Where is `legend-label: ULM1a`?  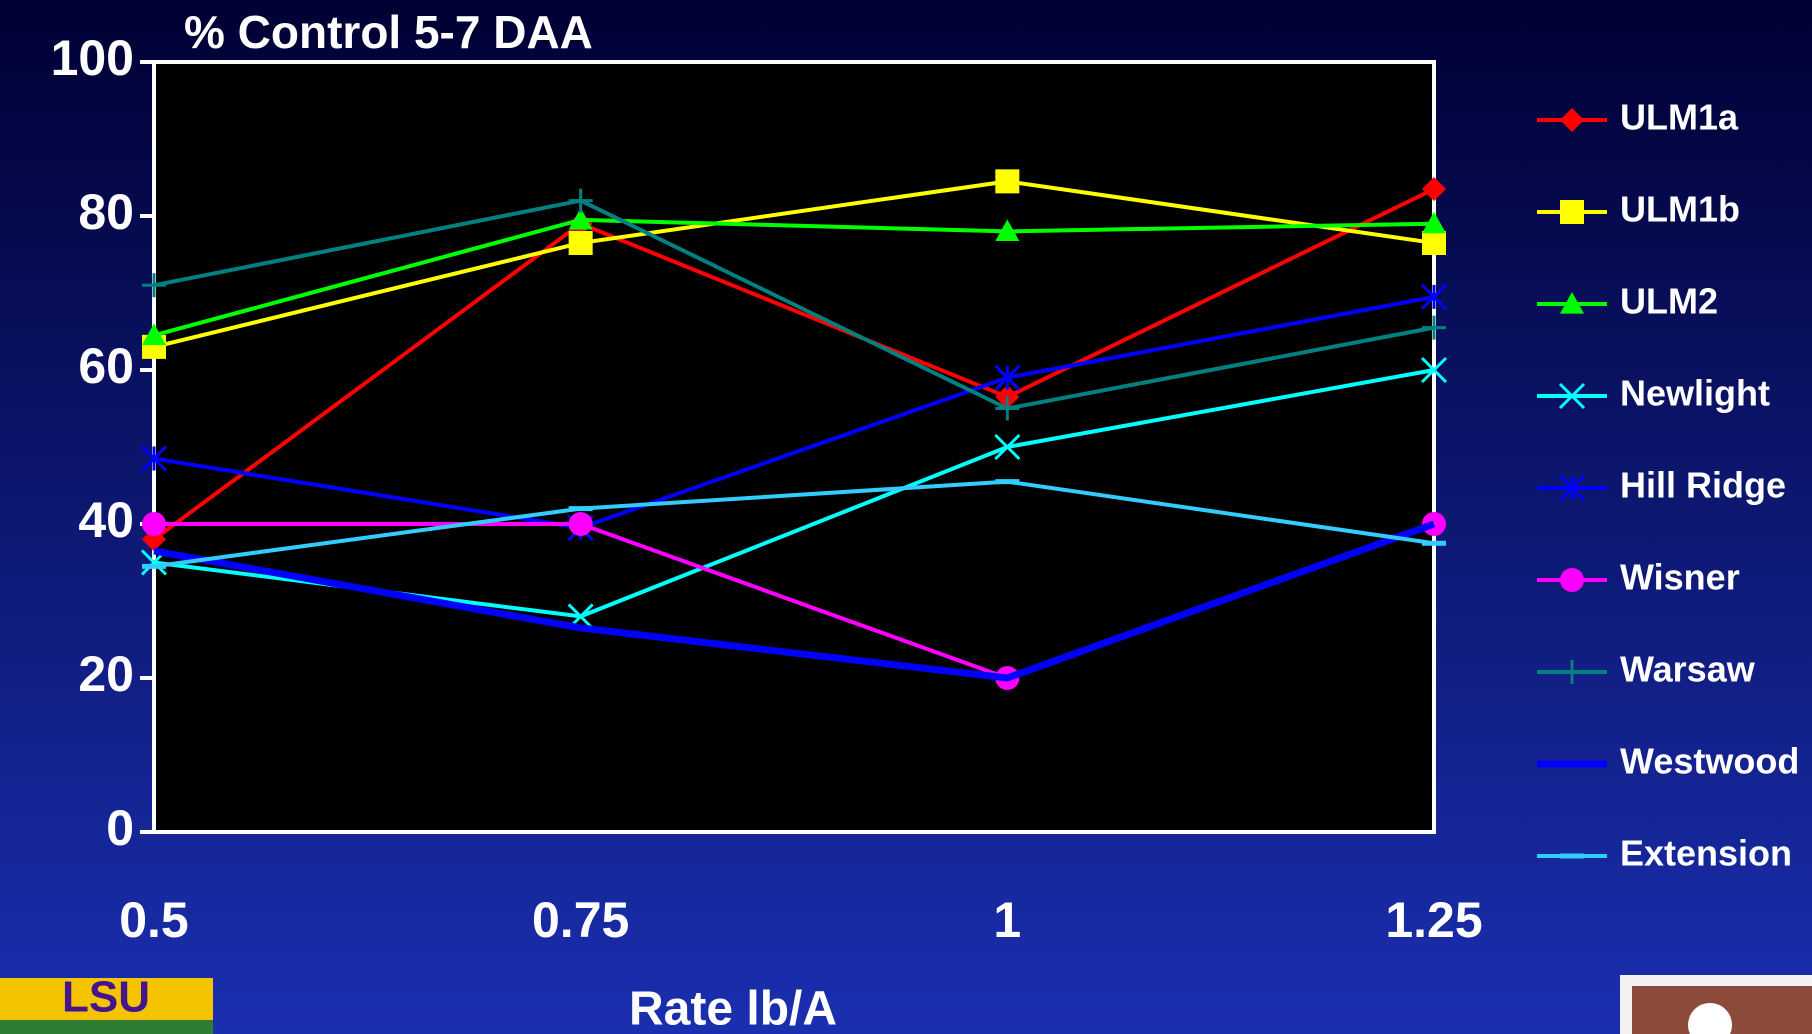 legend-label: ULM1a is located at coordinates (1679, 117).